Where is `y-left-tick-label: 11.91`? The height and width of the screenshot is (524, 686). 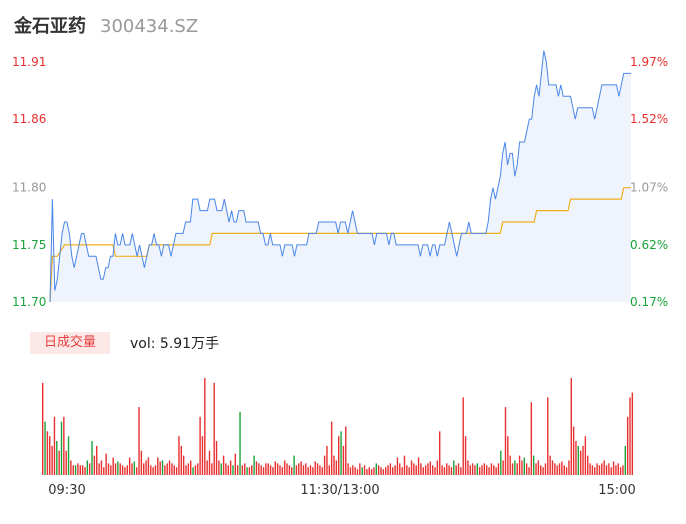 y-left-tick-label: 11.91 is located at coordinates (29, 62).